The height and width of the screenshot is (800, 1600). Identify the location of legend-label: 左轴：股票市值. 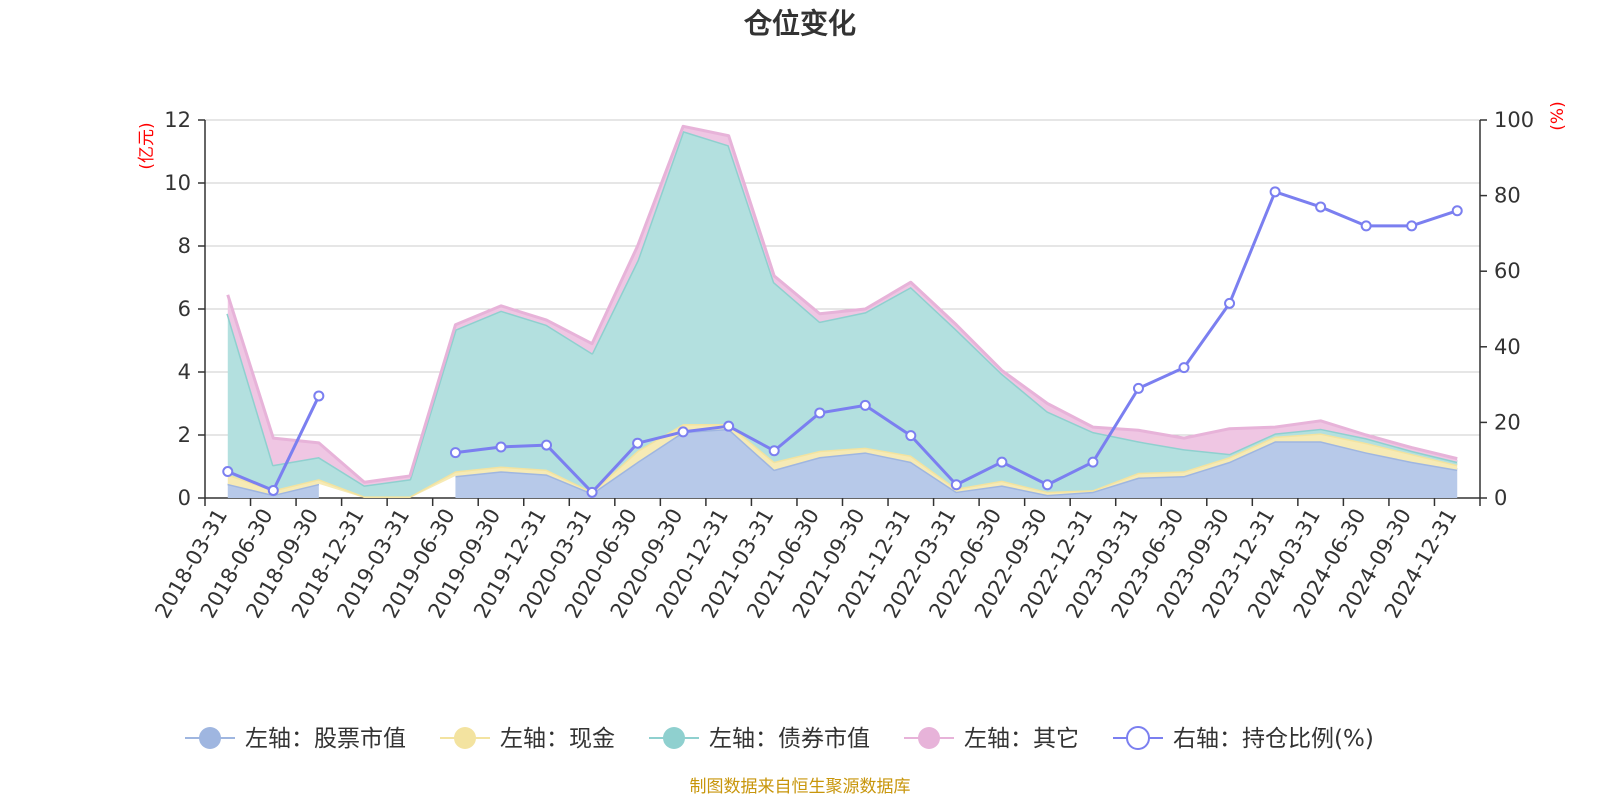
(325, 739).